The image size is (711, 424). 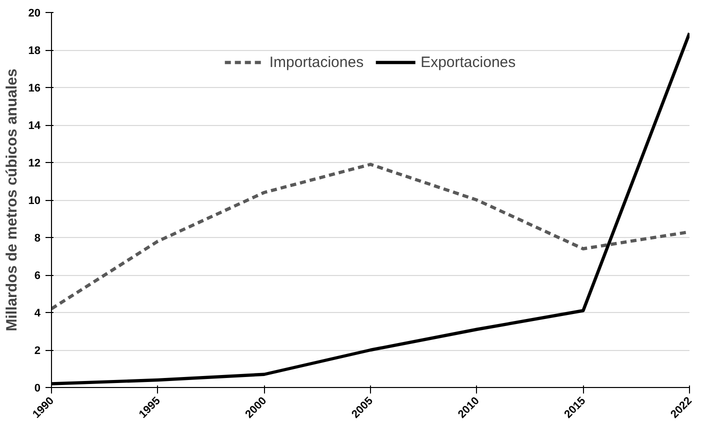 What do you see at coordinates (35, 126) in the screenshot?
I see `y-tick-label: 14` at bounding box center [35, 126].